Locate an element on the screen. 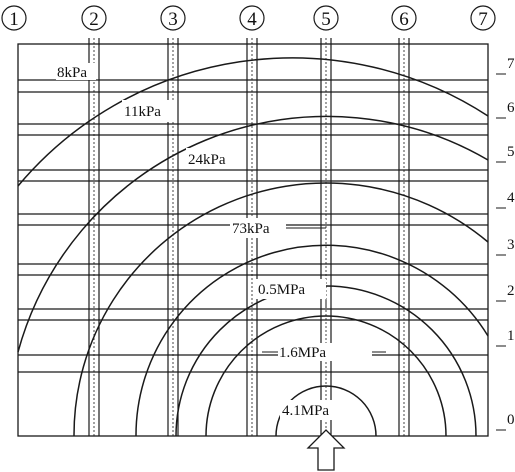  row-label-3: 3 is located at coordinates (511, 245).